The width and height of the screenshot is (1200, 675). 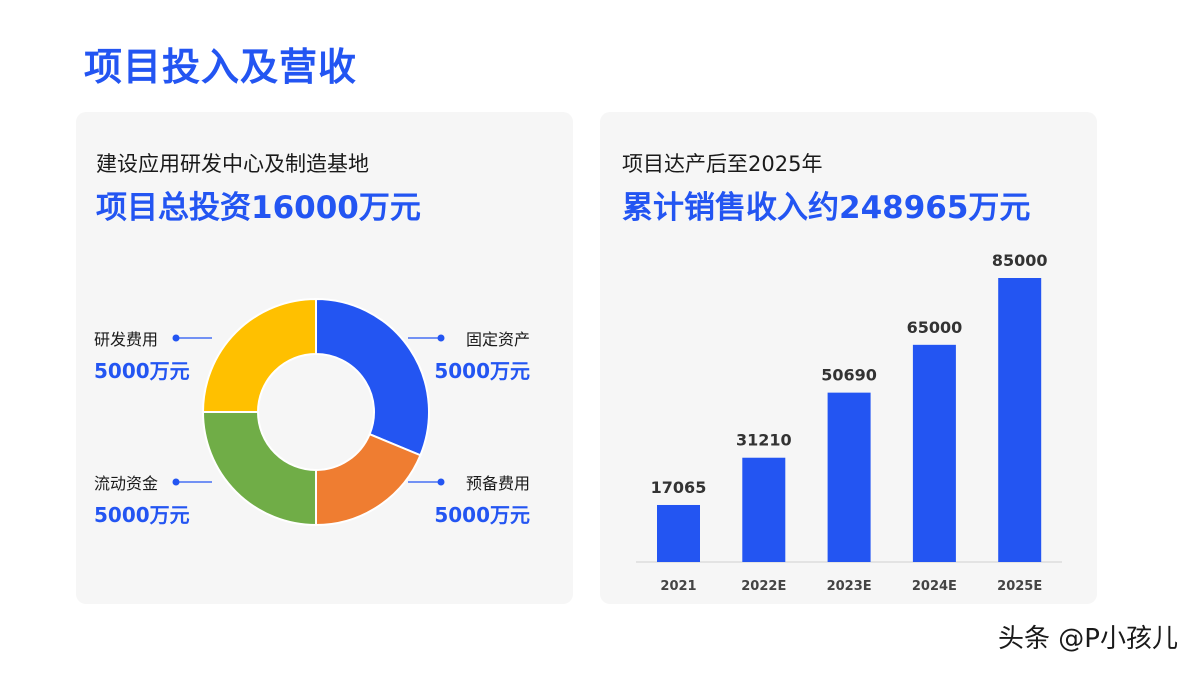 I want to click on bar-2022E, so click(x=764, y=509).